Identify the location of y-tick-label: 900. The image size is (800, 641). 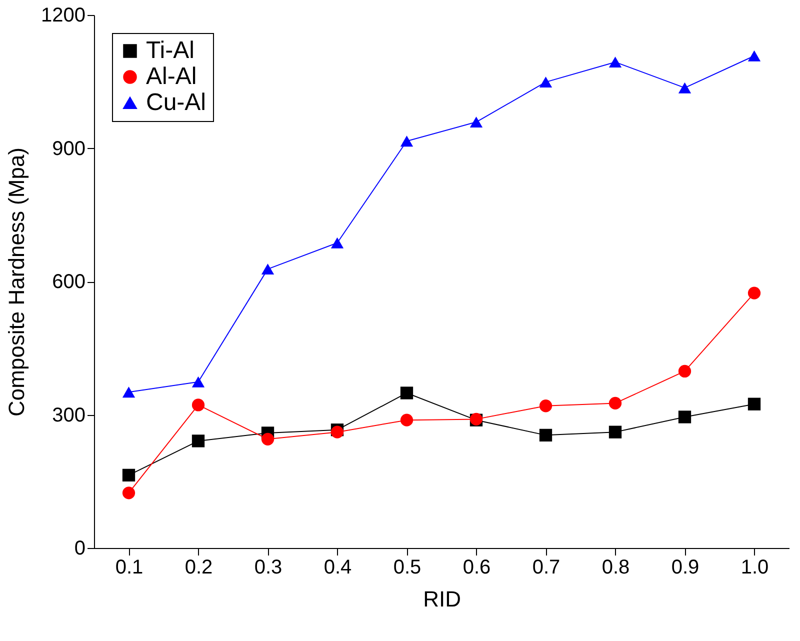
(69, 149).